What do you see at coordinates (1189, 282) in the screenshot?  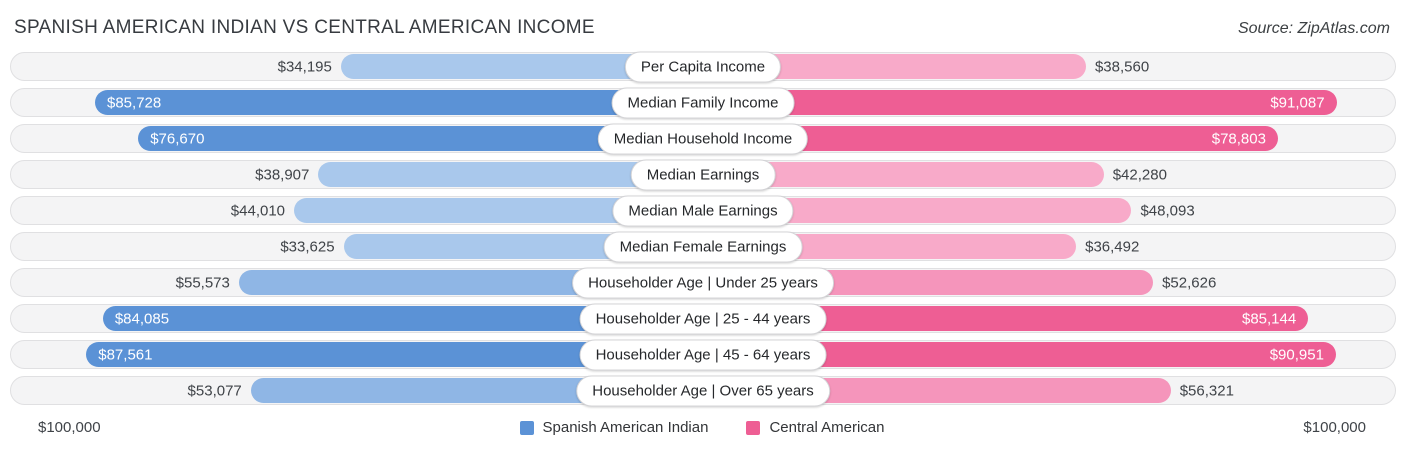 I see `value-label-central-american: $52,626` at bounding box center [1189, 282].